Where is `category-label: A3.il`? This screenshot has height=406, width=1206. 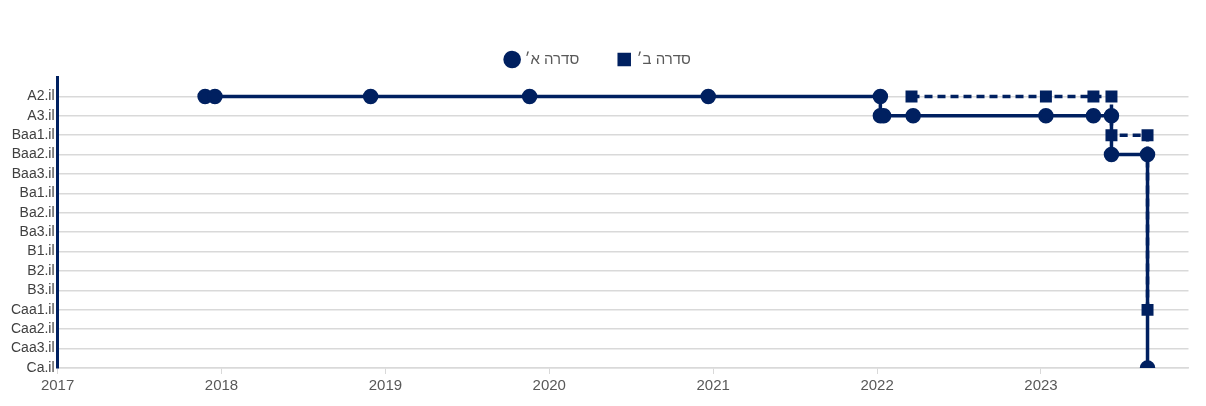
category-label: A3.il is located at coordinates (41, 114).